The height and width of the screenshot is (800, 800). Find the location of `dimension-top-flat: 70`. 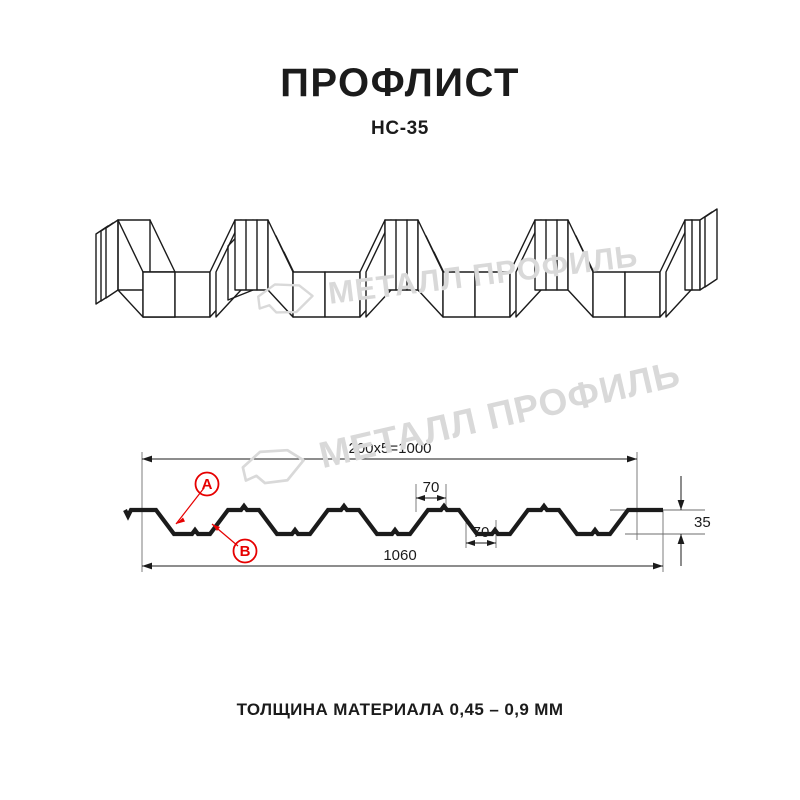

dimension-top-flat: 70 is located at coordinates (431, 490).